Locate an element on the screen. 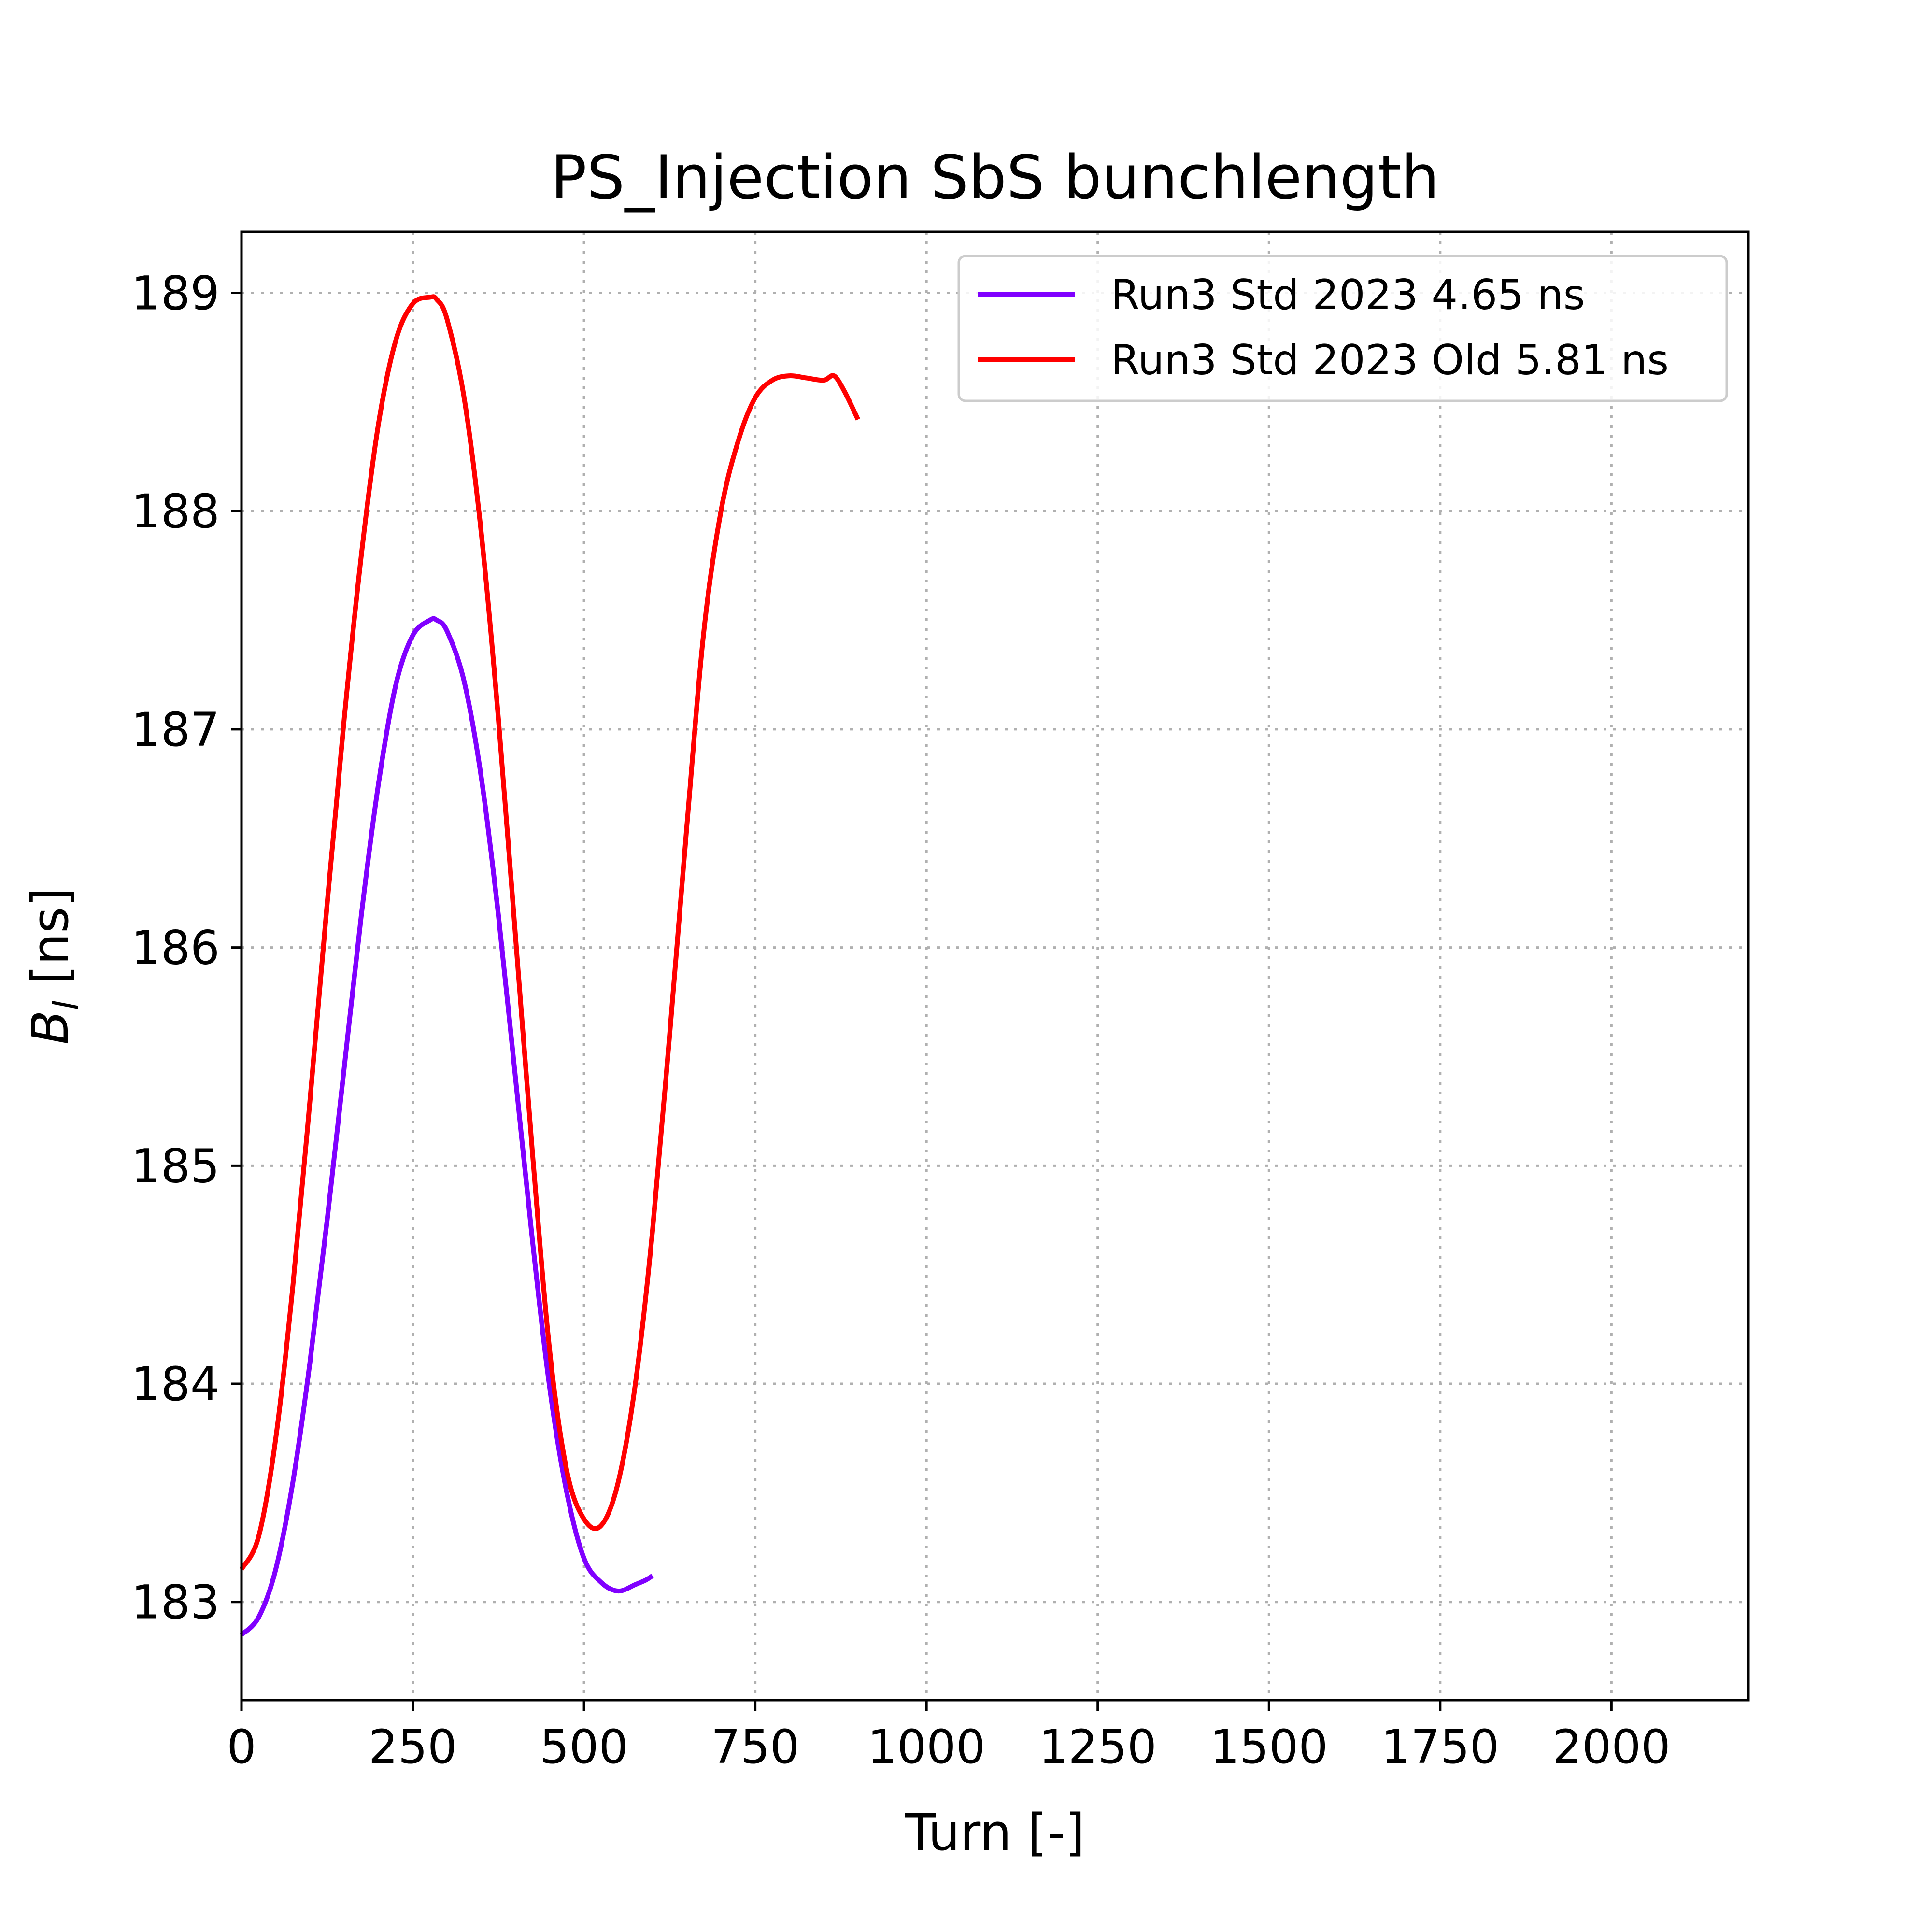 The height and width of the screenshot is (1932, 1932). y-axis-label-unit: [ns] is located at coordinates (50, 943).